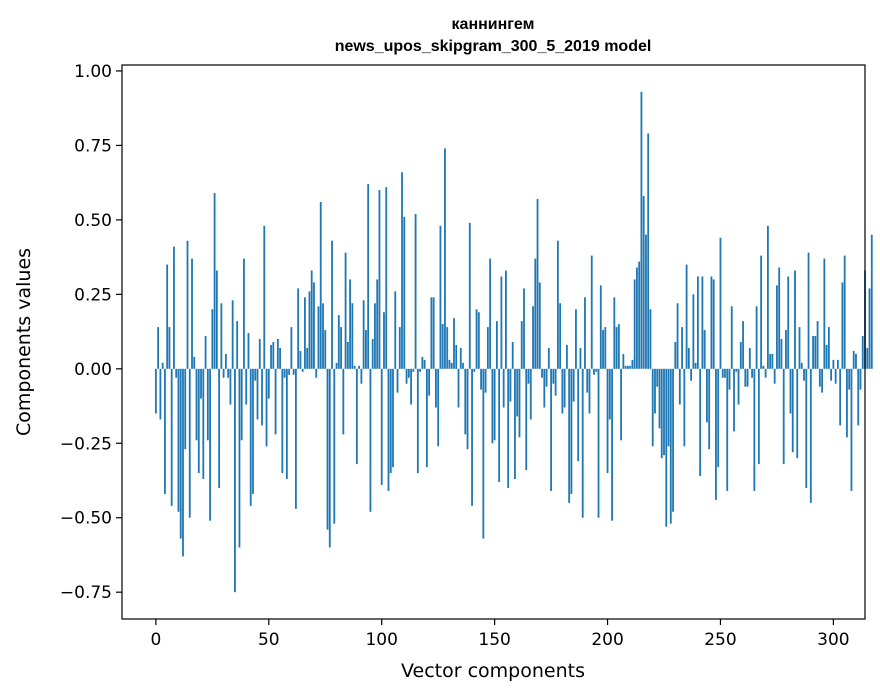  Describe the element at coordinates (93, 72) in the screenshot. I see `y-tick-label: 1.00` at that location.